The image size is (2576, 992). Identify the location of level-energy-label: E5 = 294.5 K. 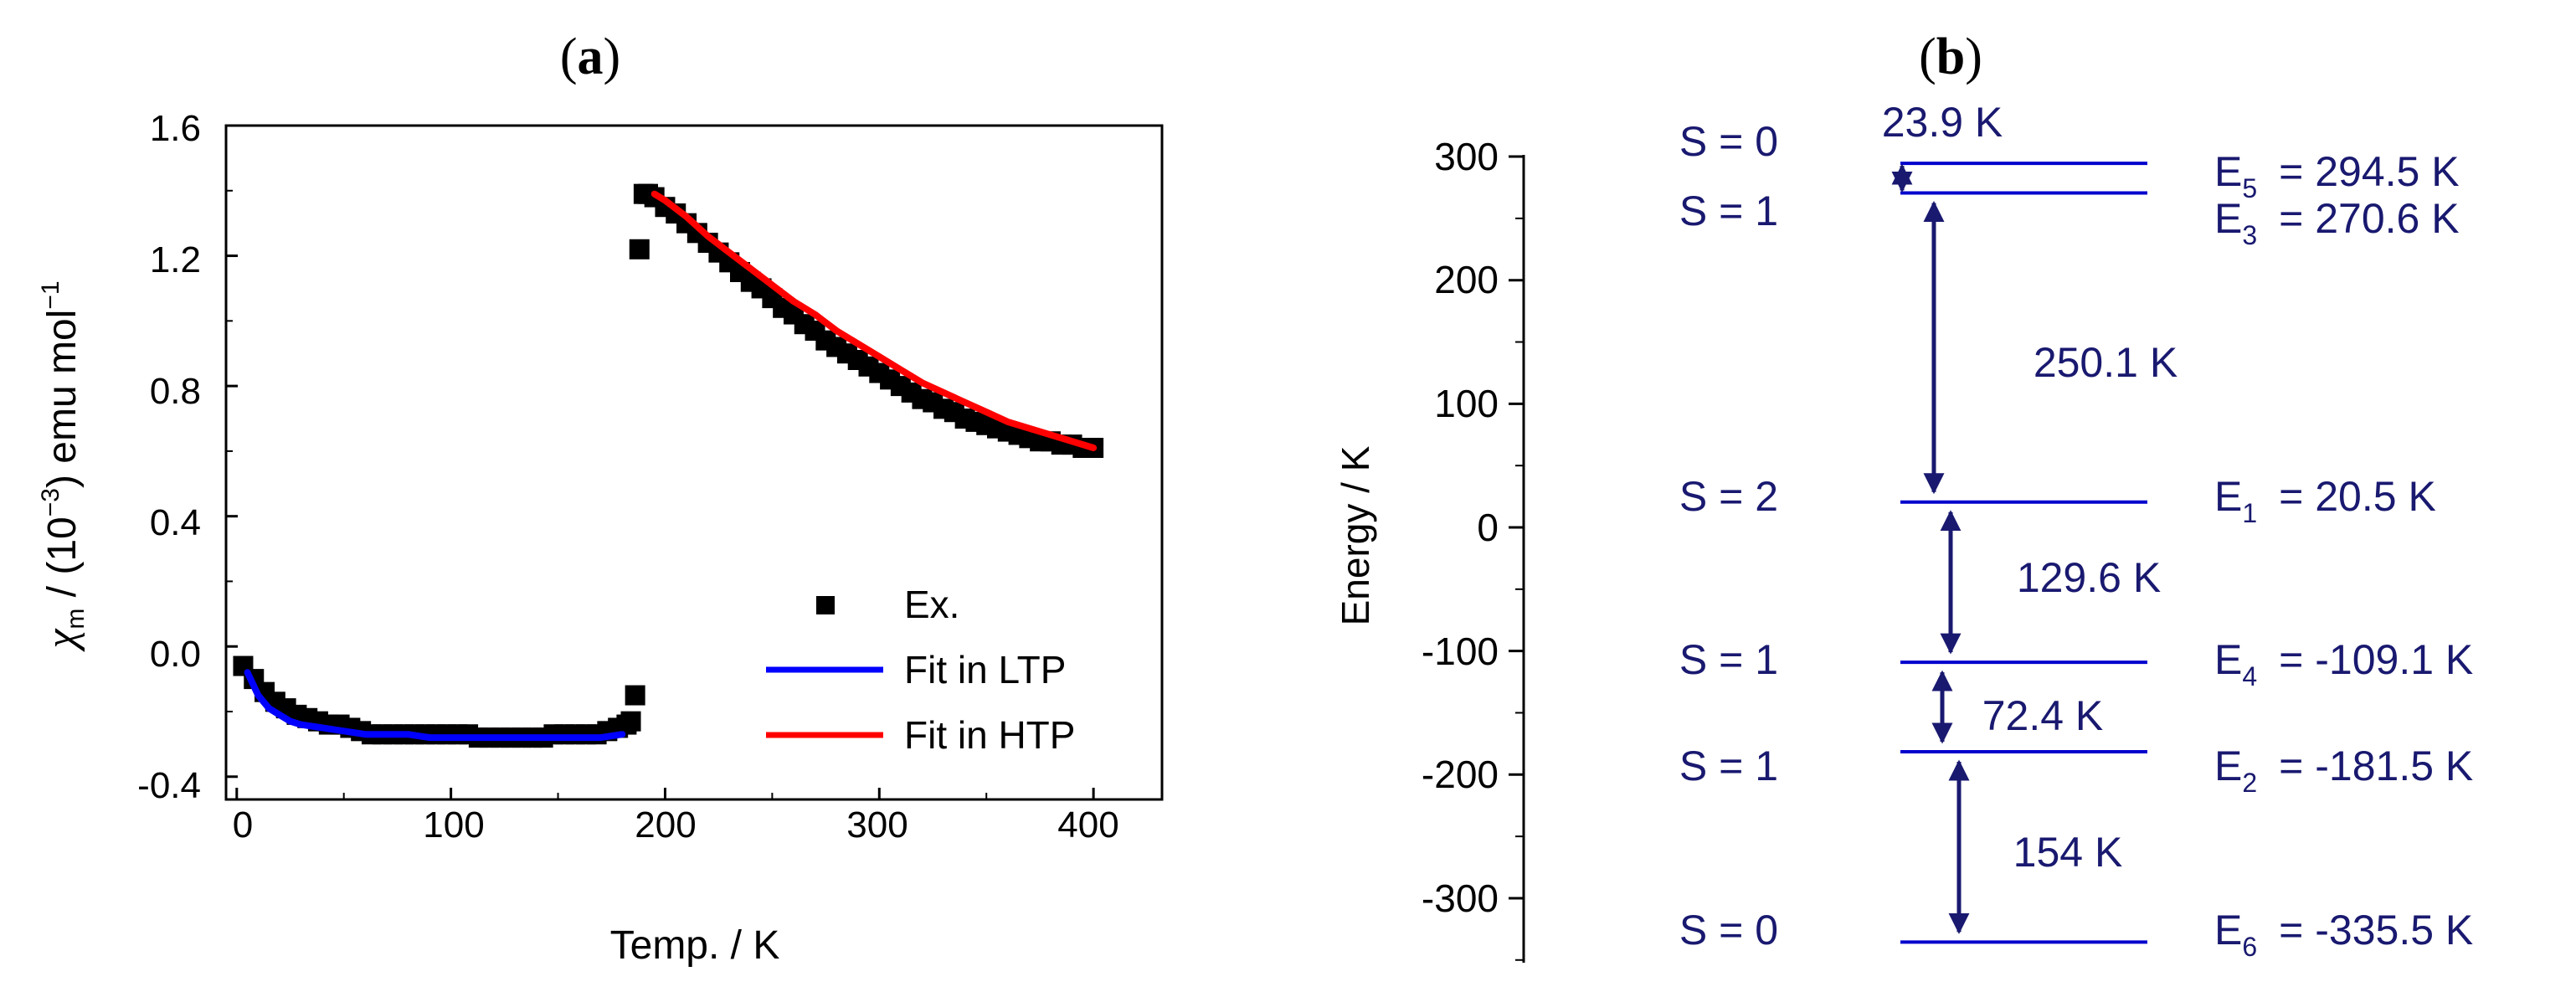
(2337, 175).